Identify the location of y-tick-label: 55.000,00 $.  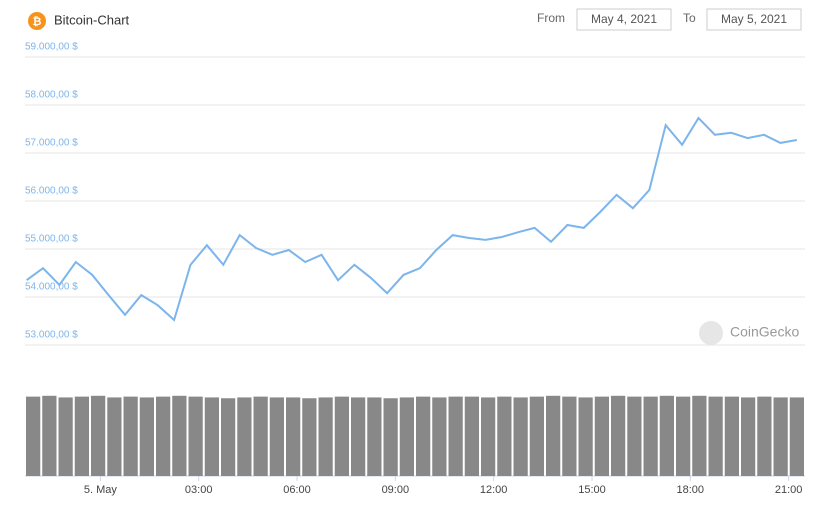
(51, 239).